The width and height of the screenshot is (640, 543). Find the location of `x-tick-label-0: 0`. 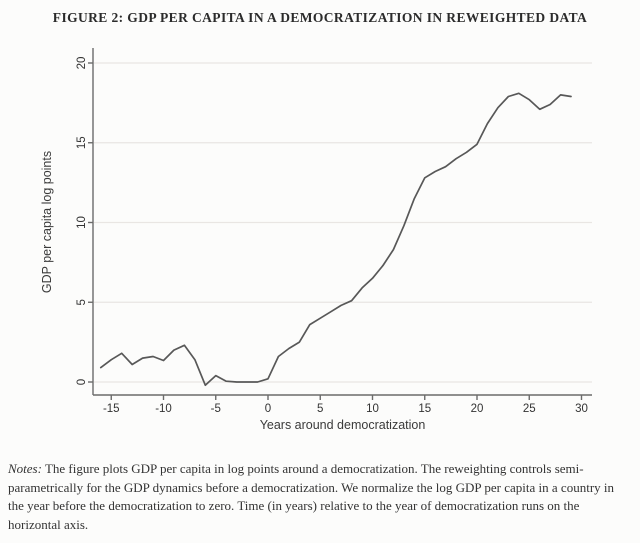

x-tick-label-0: 0 is located at coordinates (268, 409).